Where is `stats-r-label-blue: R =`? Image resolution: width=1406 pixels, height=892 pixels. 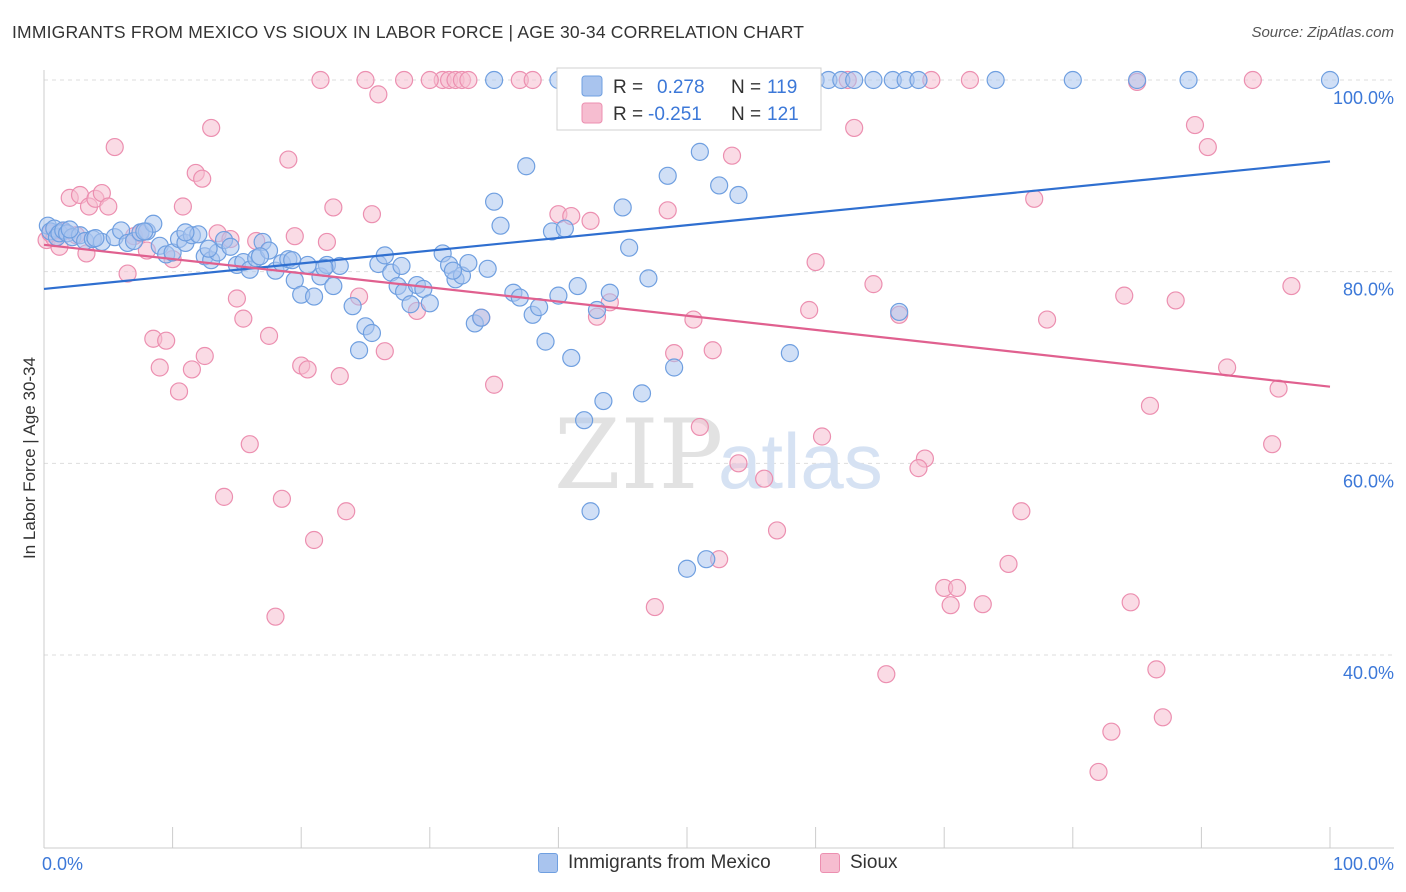 stats-r-label-blue: R = is located at coordinates (628, 87).